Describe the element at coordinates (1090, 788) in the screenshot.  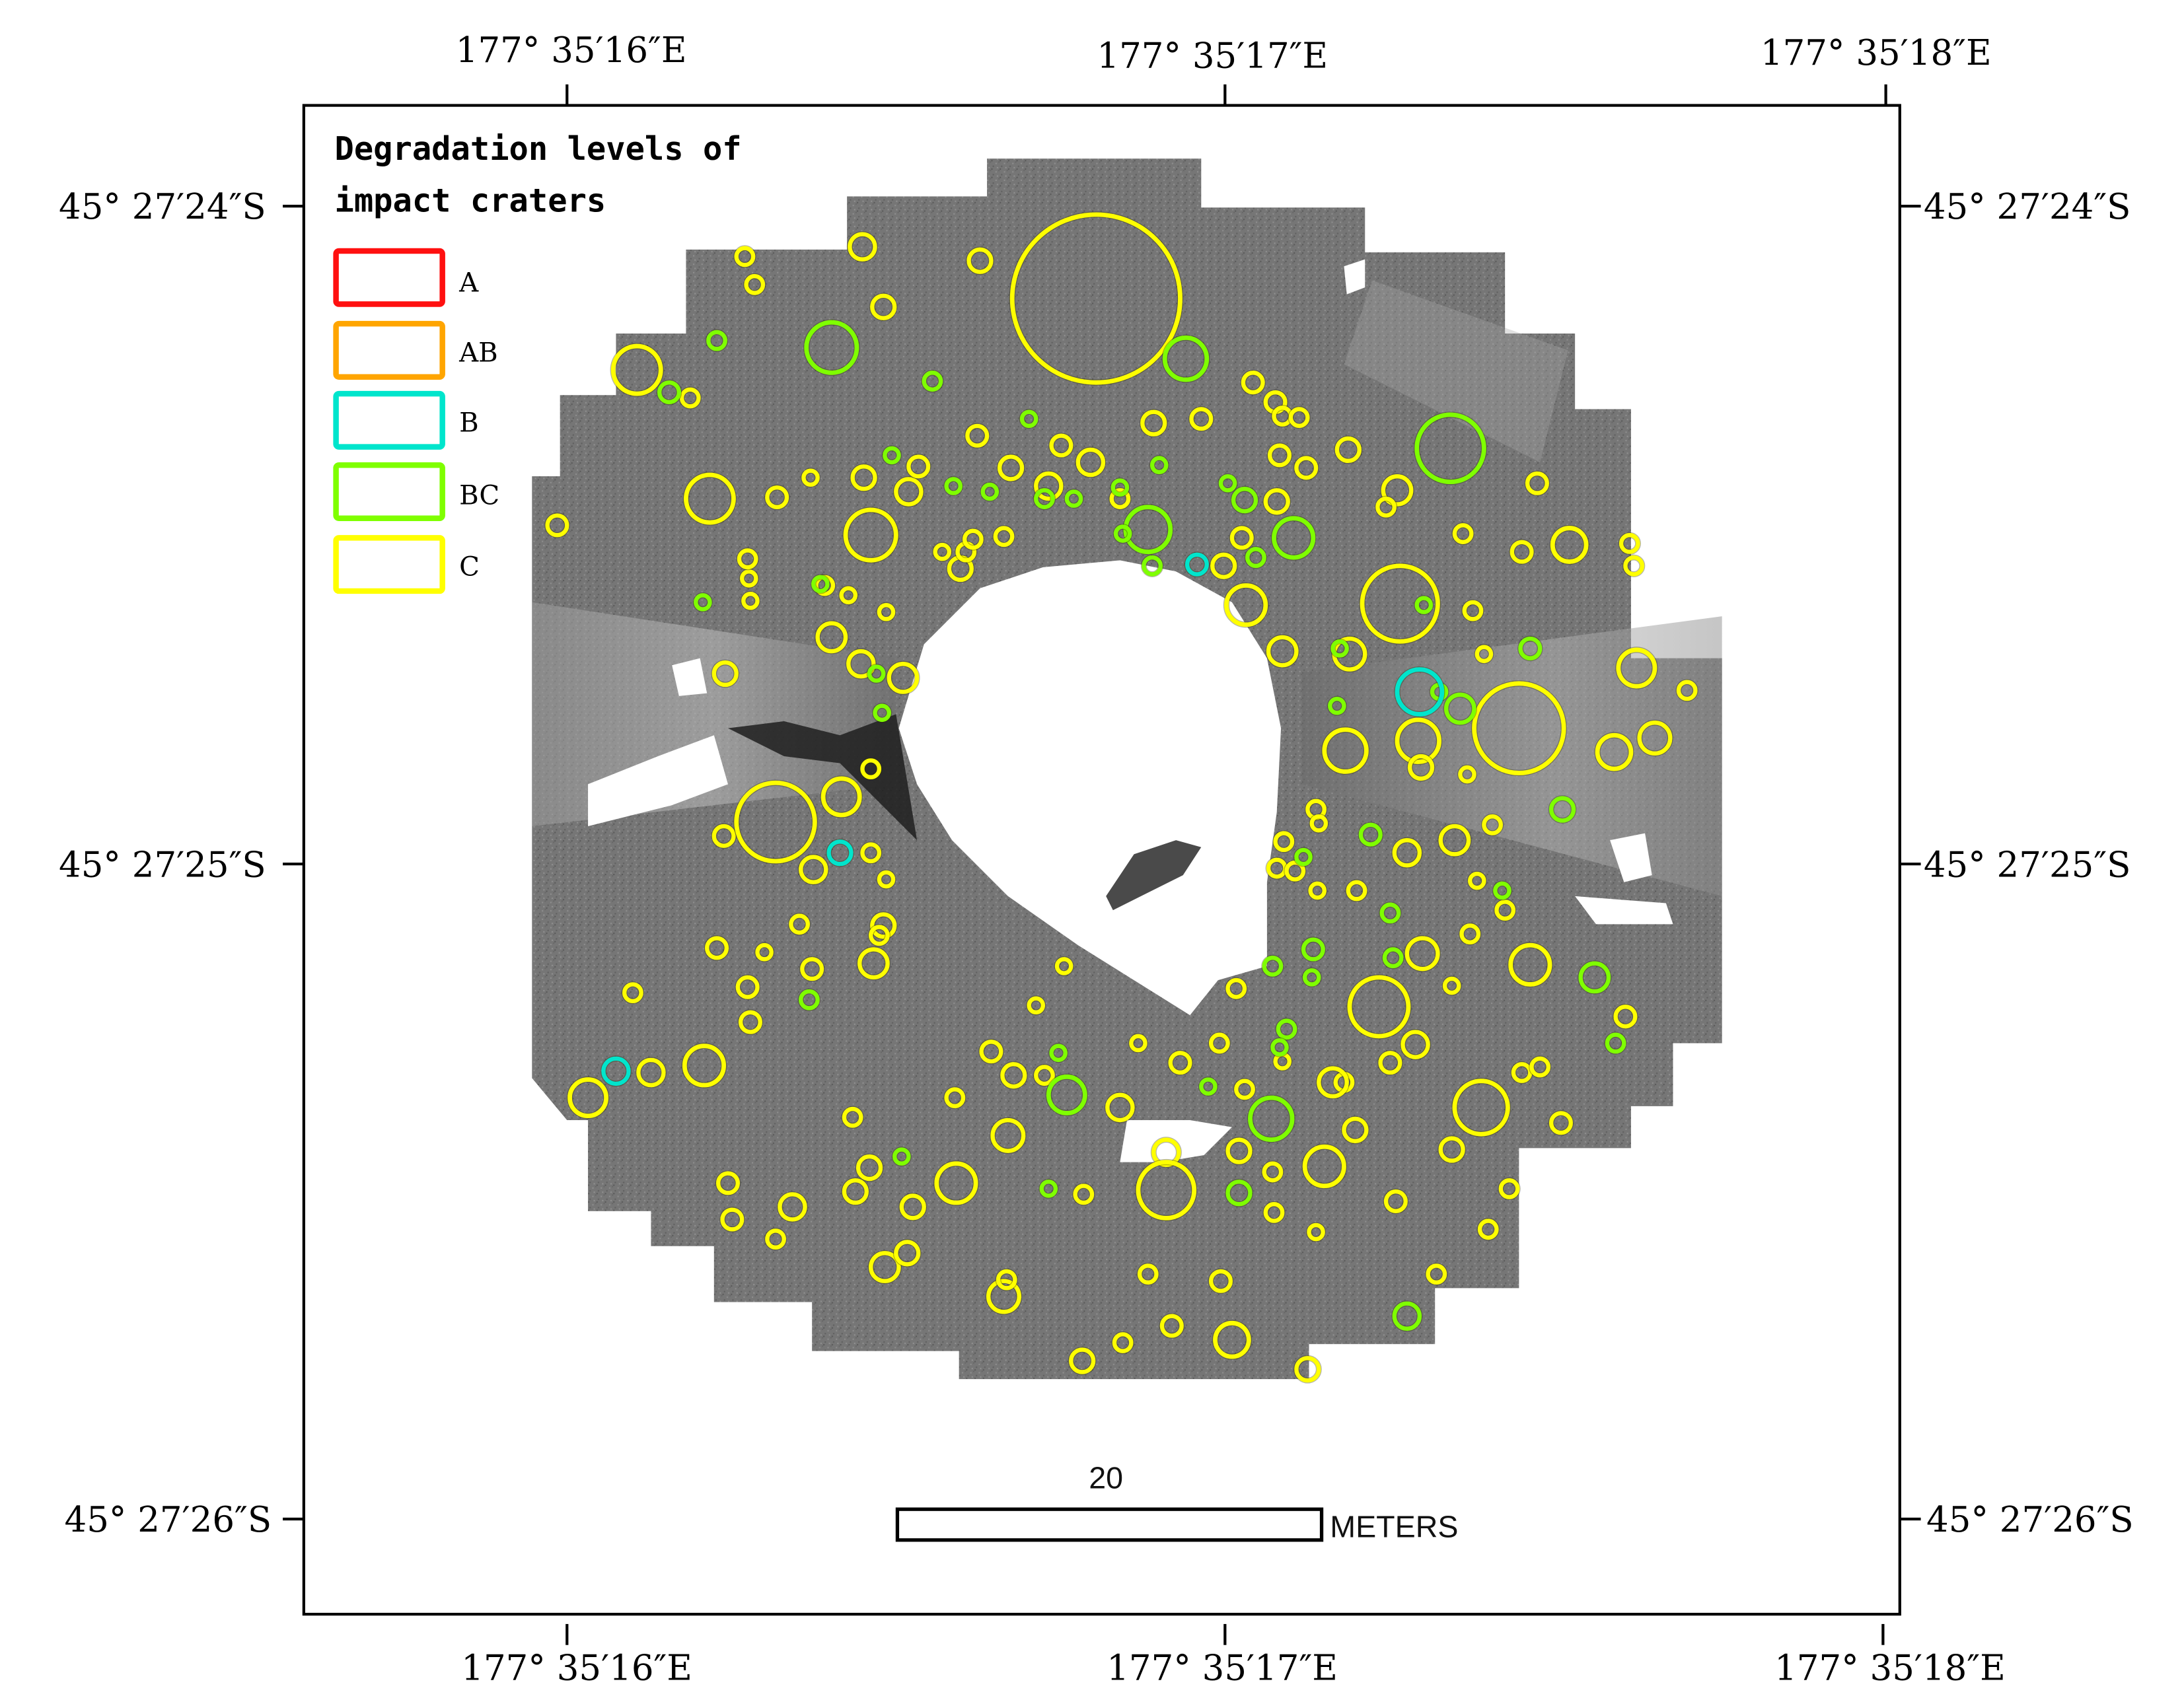
I see `central-no-data-hole` at that location.